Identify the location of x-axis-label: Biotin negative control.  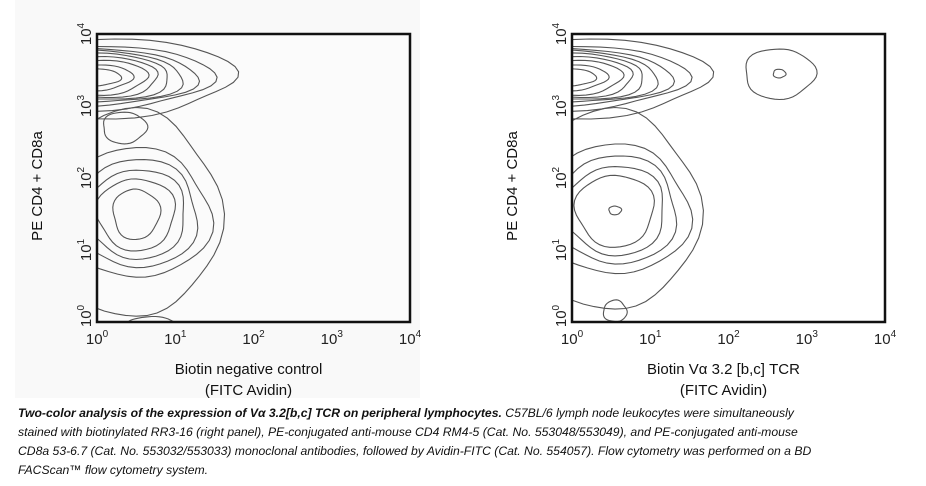
(249, 369).